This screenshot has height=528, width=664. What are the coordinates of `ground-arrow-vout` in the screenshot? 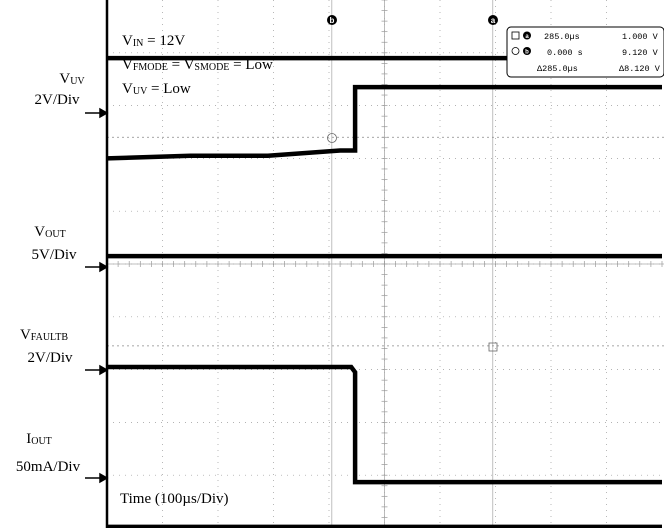 It's located at (97, 267).